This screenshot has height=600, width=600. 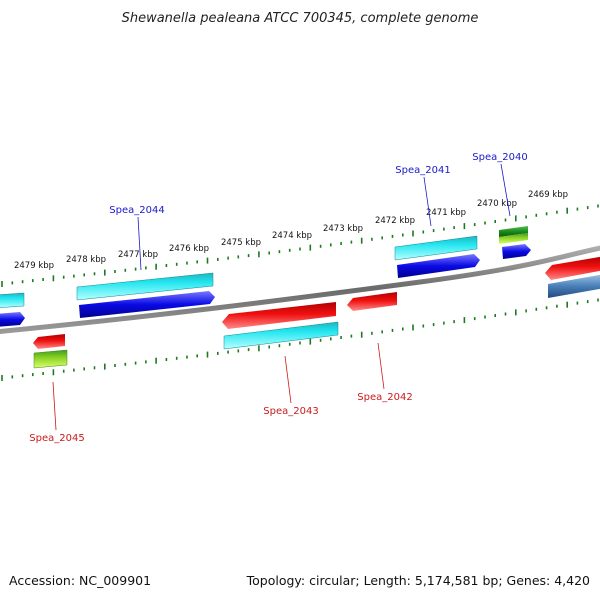 I want to click on gene-label-spea-2043: Spea_2043, so click(x=290, y=411).